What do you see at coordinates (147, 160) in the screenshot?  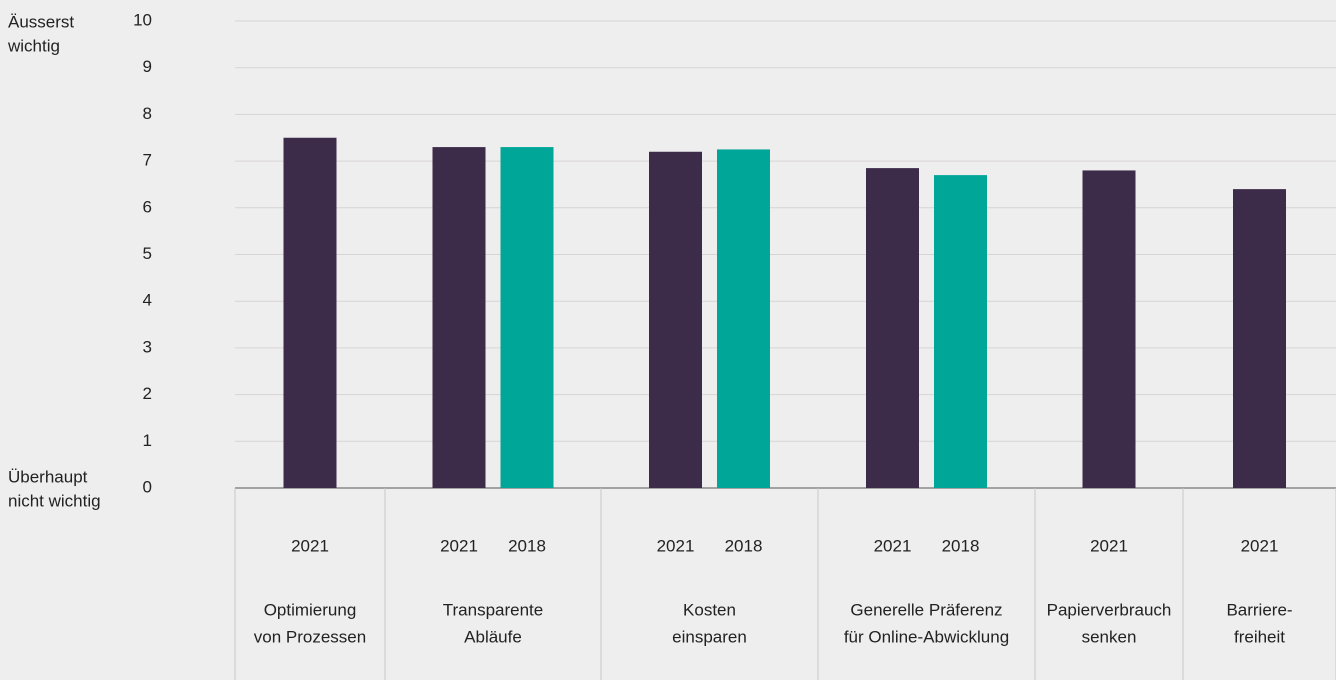 I see `y-tick-label: 7` at bounding box center [147, 160].